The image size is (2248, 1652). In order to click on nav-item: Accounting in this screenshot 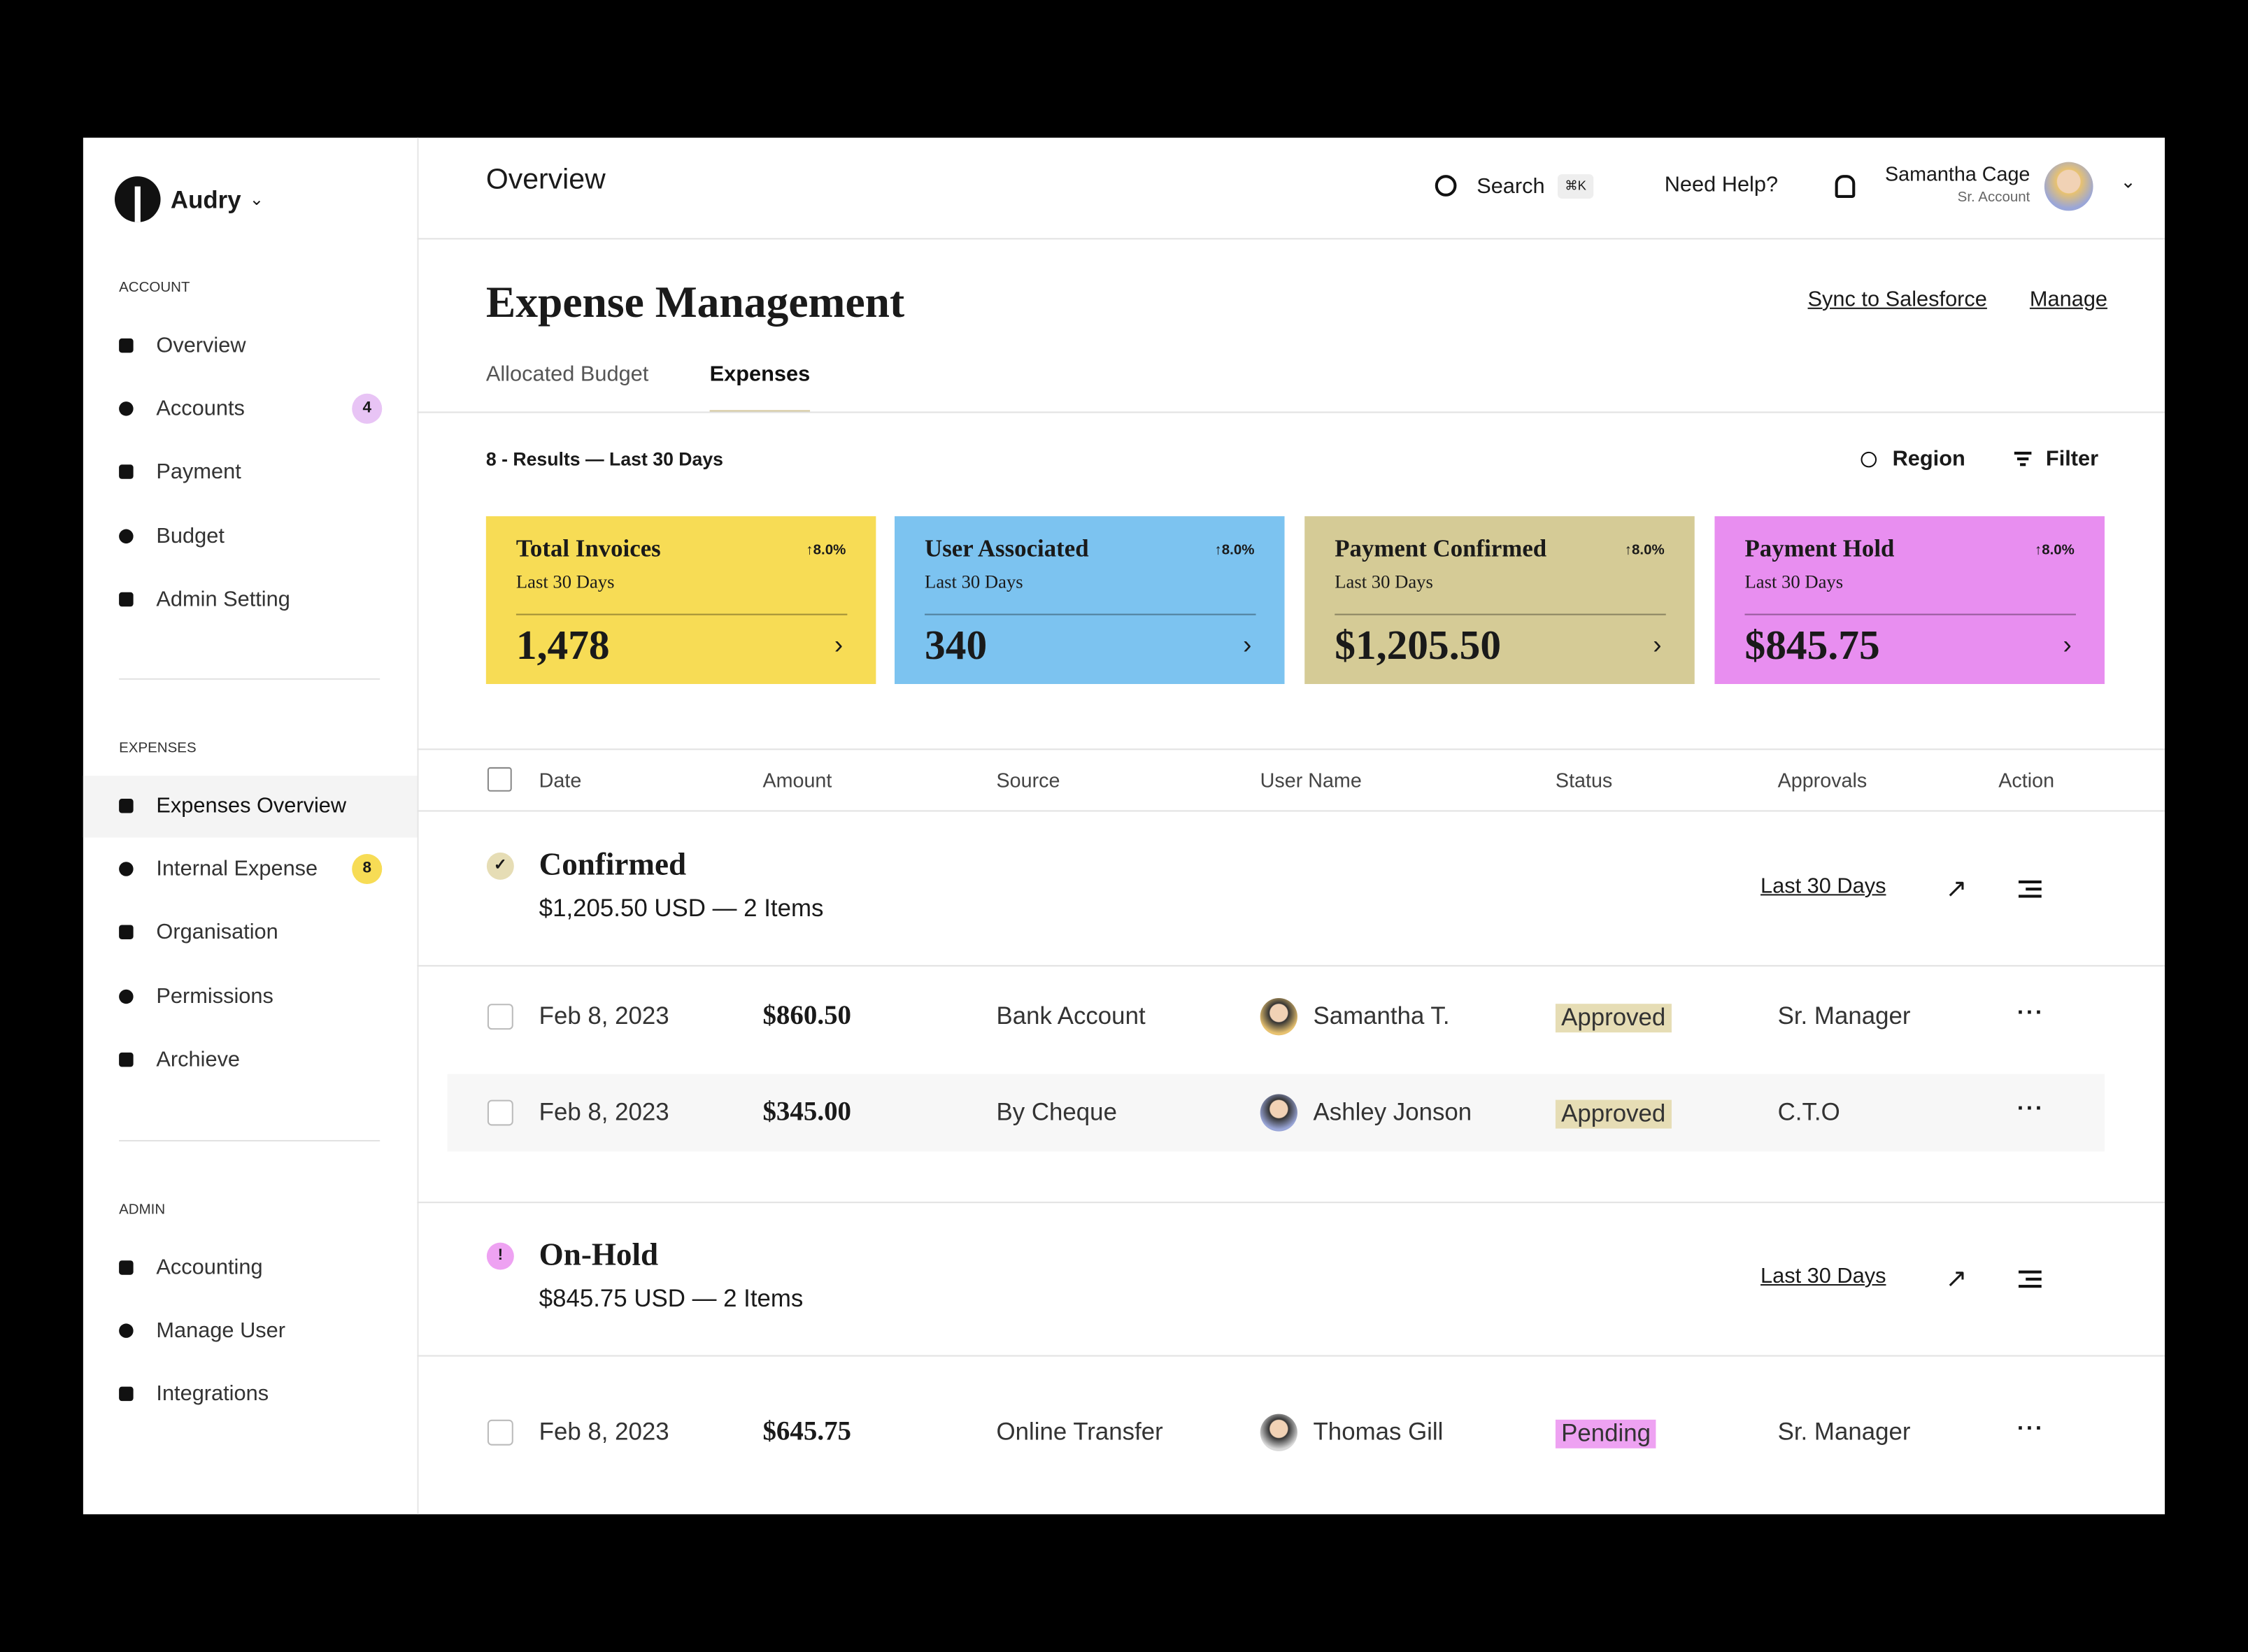, I will do `click(209, 1267)`.